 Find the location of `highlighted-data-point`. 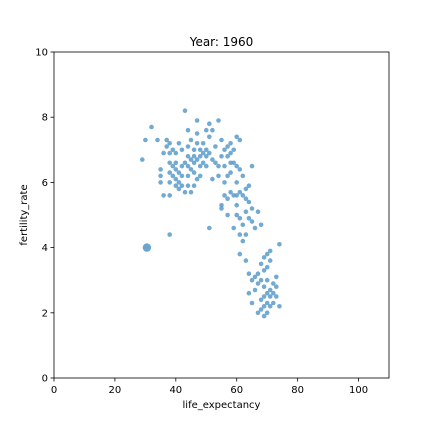

highlighted-data-point is located at coordinates (147, 247).